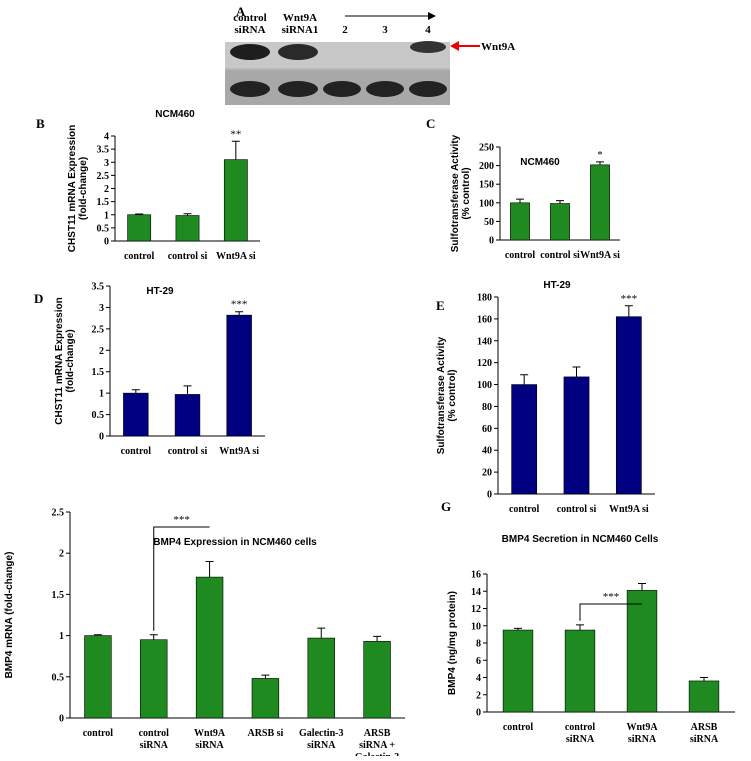  What do you see at coordinates (265, 733) in the screenshot?
I see `x-tick-label: ARSB si` at bounding box center [265, 733].